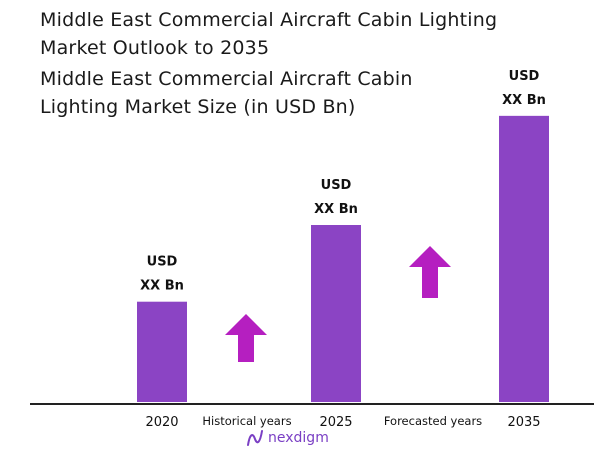 The height and width of the screenshot is (453, 594). I want to click on x-tick-label-2020: 2020, so click(161, 422).